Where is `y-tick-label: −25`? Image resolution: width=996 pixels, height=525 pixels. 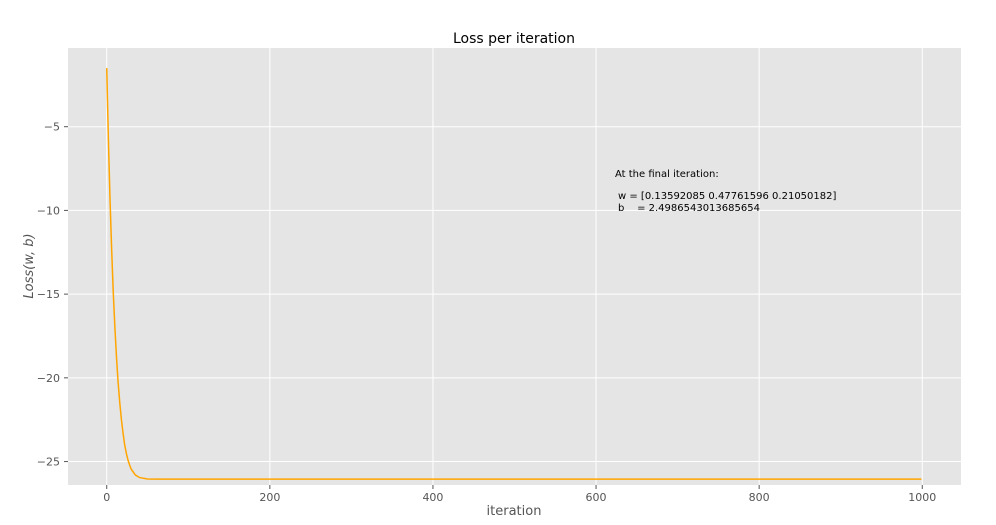
y-tick-label: −25 is located at coordinates (48, 462).